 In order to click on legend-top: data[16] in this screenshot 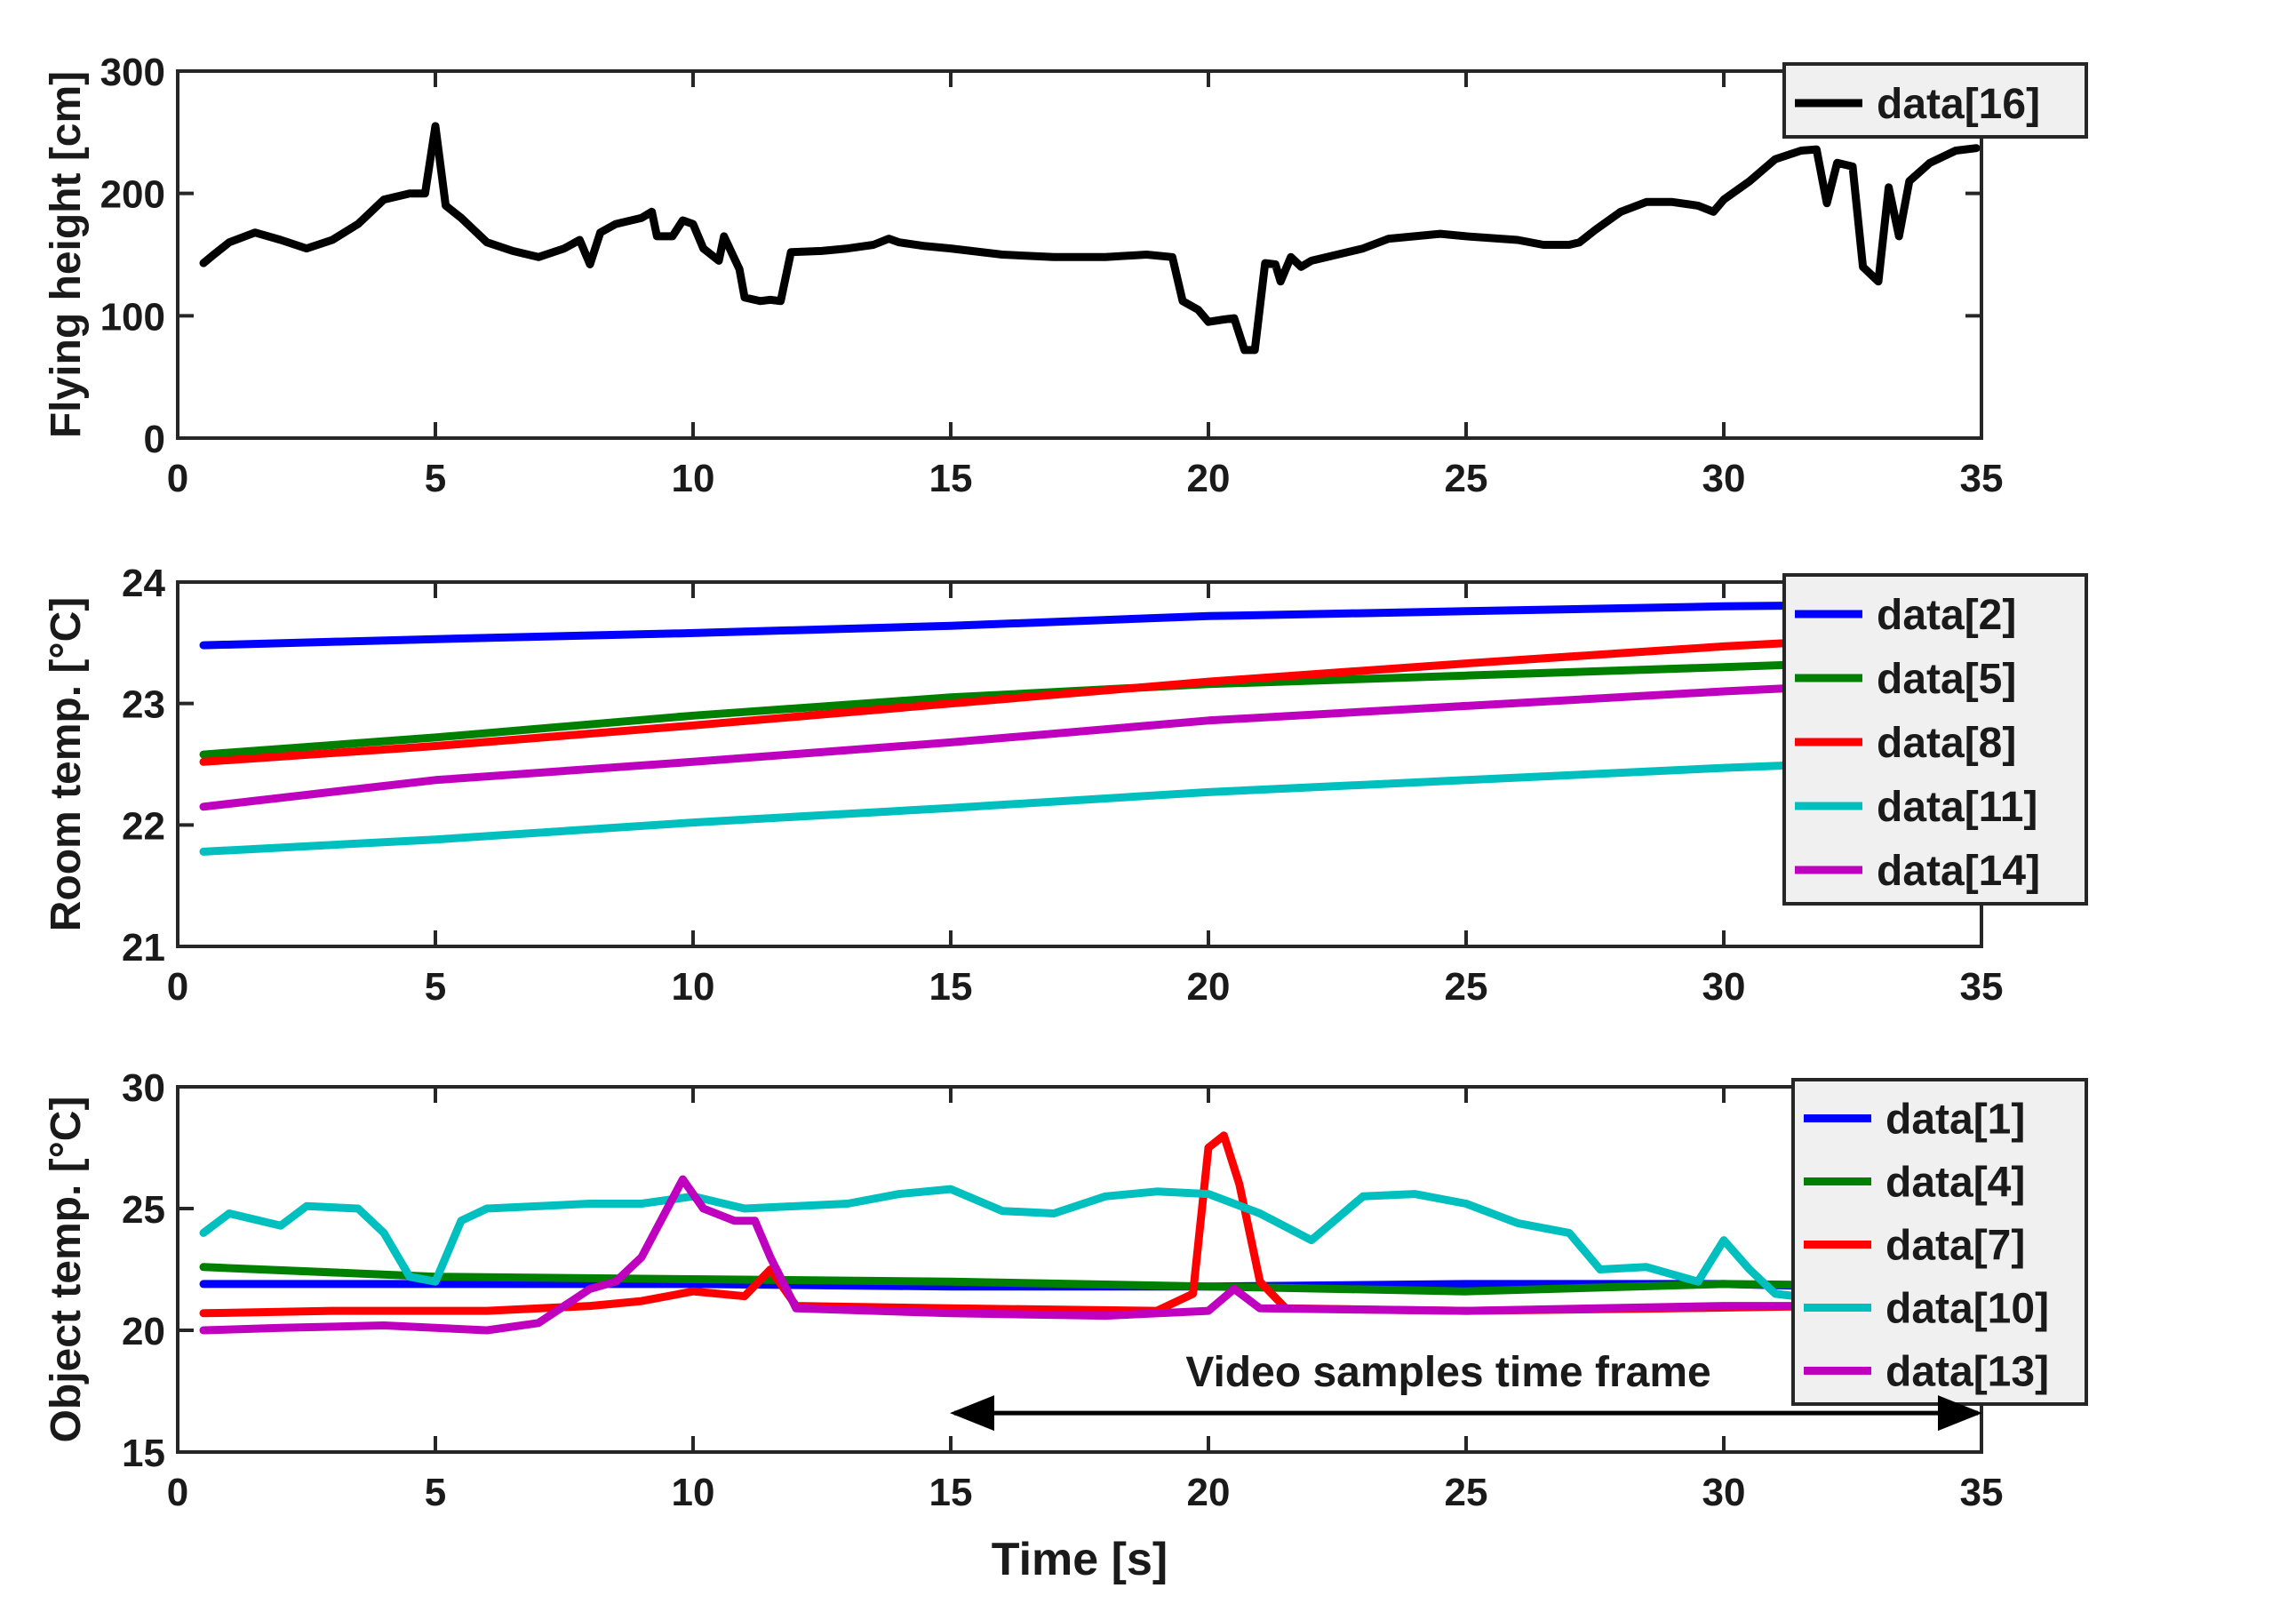, I will do `click(1935, 100)`.